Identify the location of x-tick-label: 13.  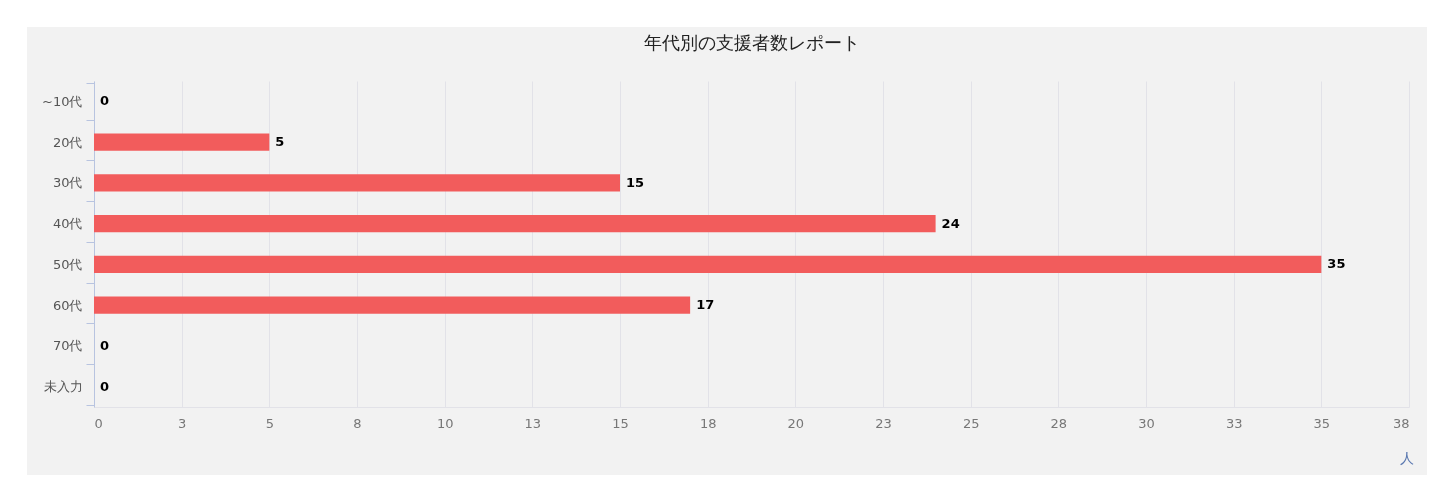
(533, 423).